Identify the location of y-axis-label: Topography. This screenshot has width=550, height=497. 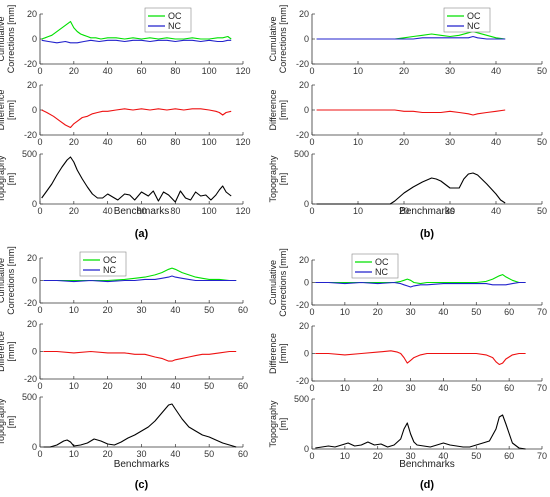
(3, 422).